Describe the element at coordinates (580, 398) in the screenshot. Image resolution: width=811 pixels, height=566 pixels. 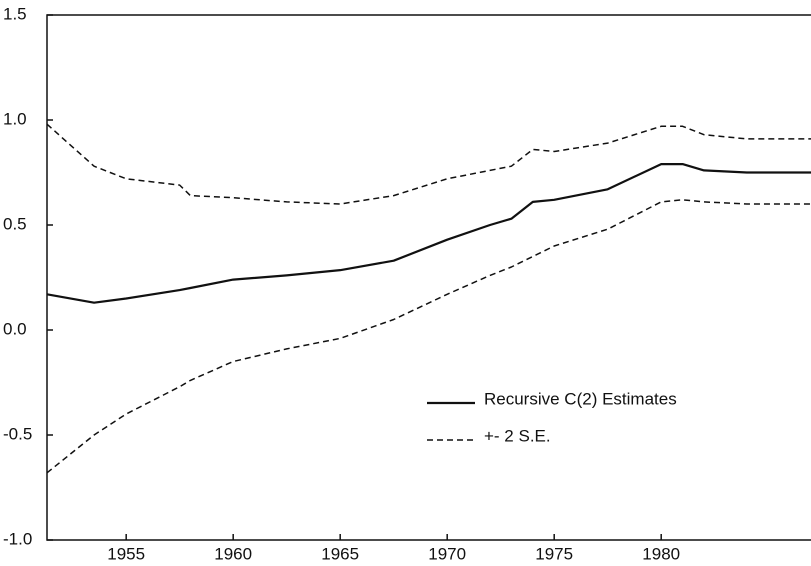
I see `legend-label: Recursive C(2) Estimates` at that location.